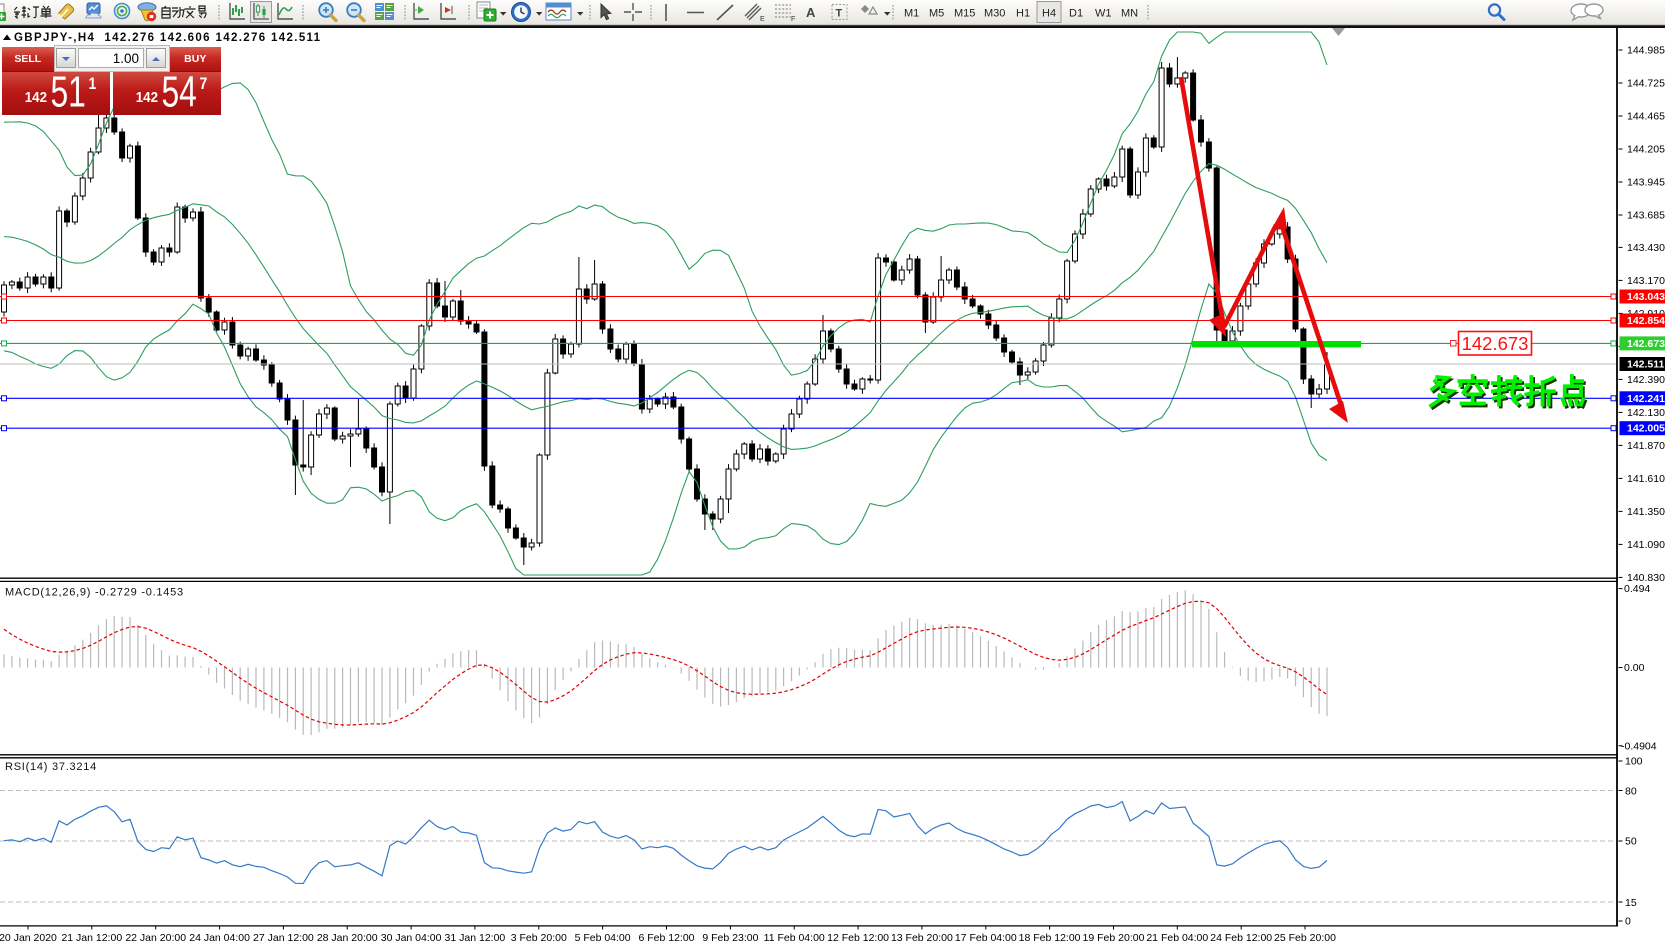  I want to click on svg-text: T, so click(839, 14).